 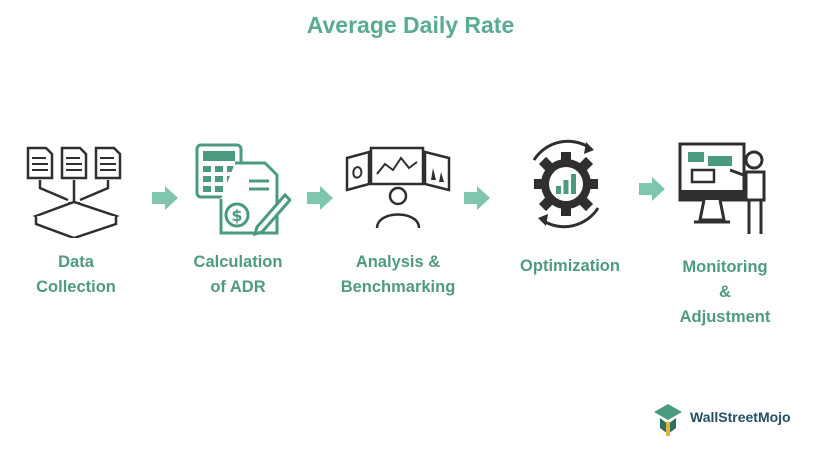 I want to click on step-label: Calculation of ADR, so click(x=238, y=274).